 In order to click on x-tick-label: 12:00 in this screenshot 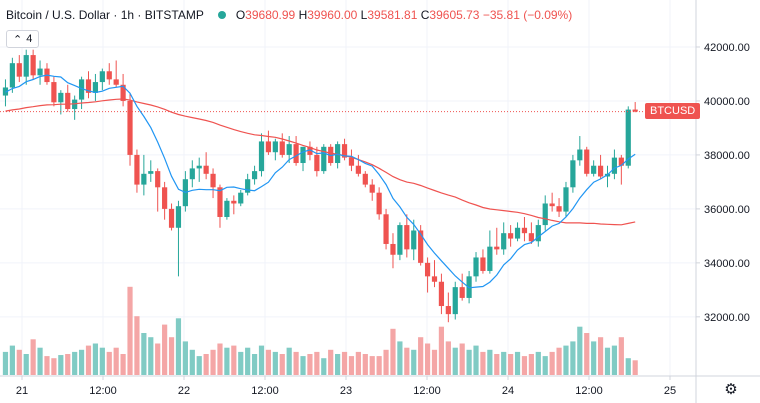, I will do `click(265, 391)`.